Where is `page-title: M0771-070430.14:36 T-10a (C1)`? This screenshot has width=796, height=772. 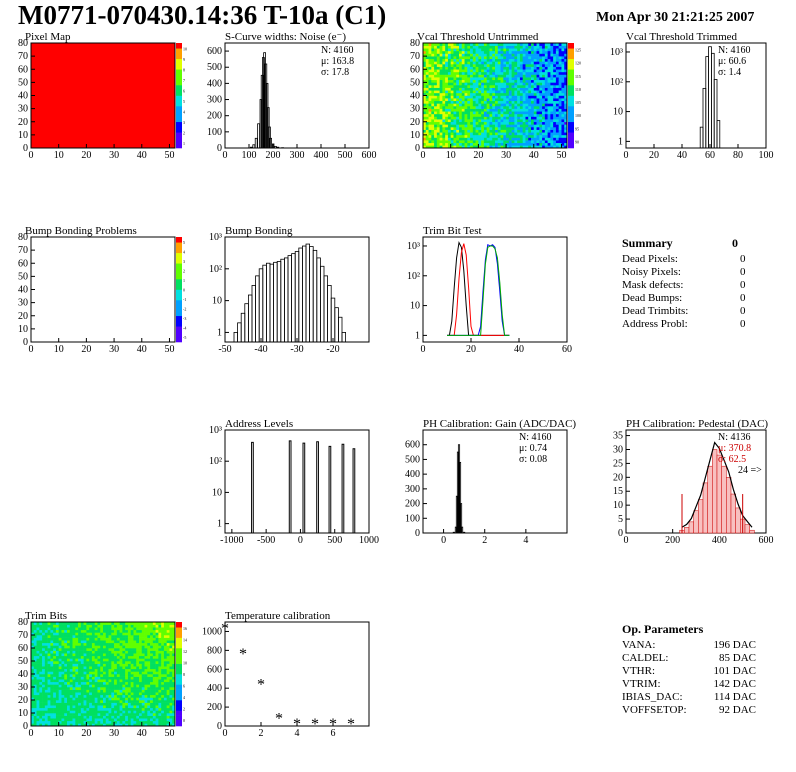
page-title: M0771-070430.14:36 T-10a (C1) is located at coordinates (202, 15).